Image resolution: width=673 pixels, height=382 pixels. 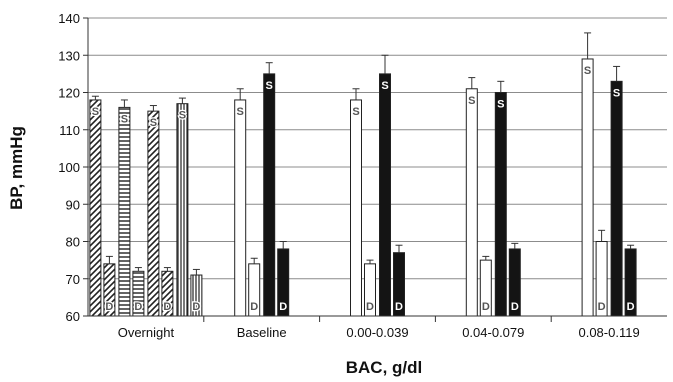 What do you see at coordinates (377, 332) in the screenshot?
I see `x-tick-label: 0.00-0.039` at bounding box center [377, 332].